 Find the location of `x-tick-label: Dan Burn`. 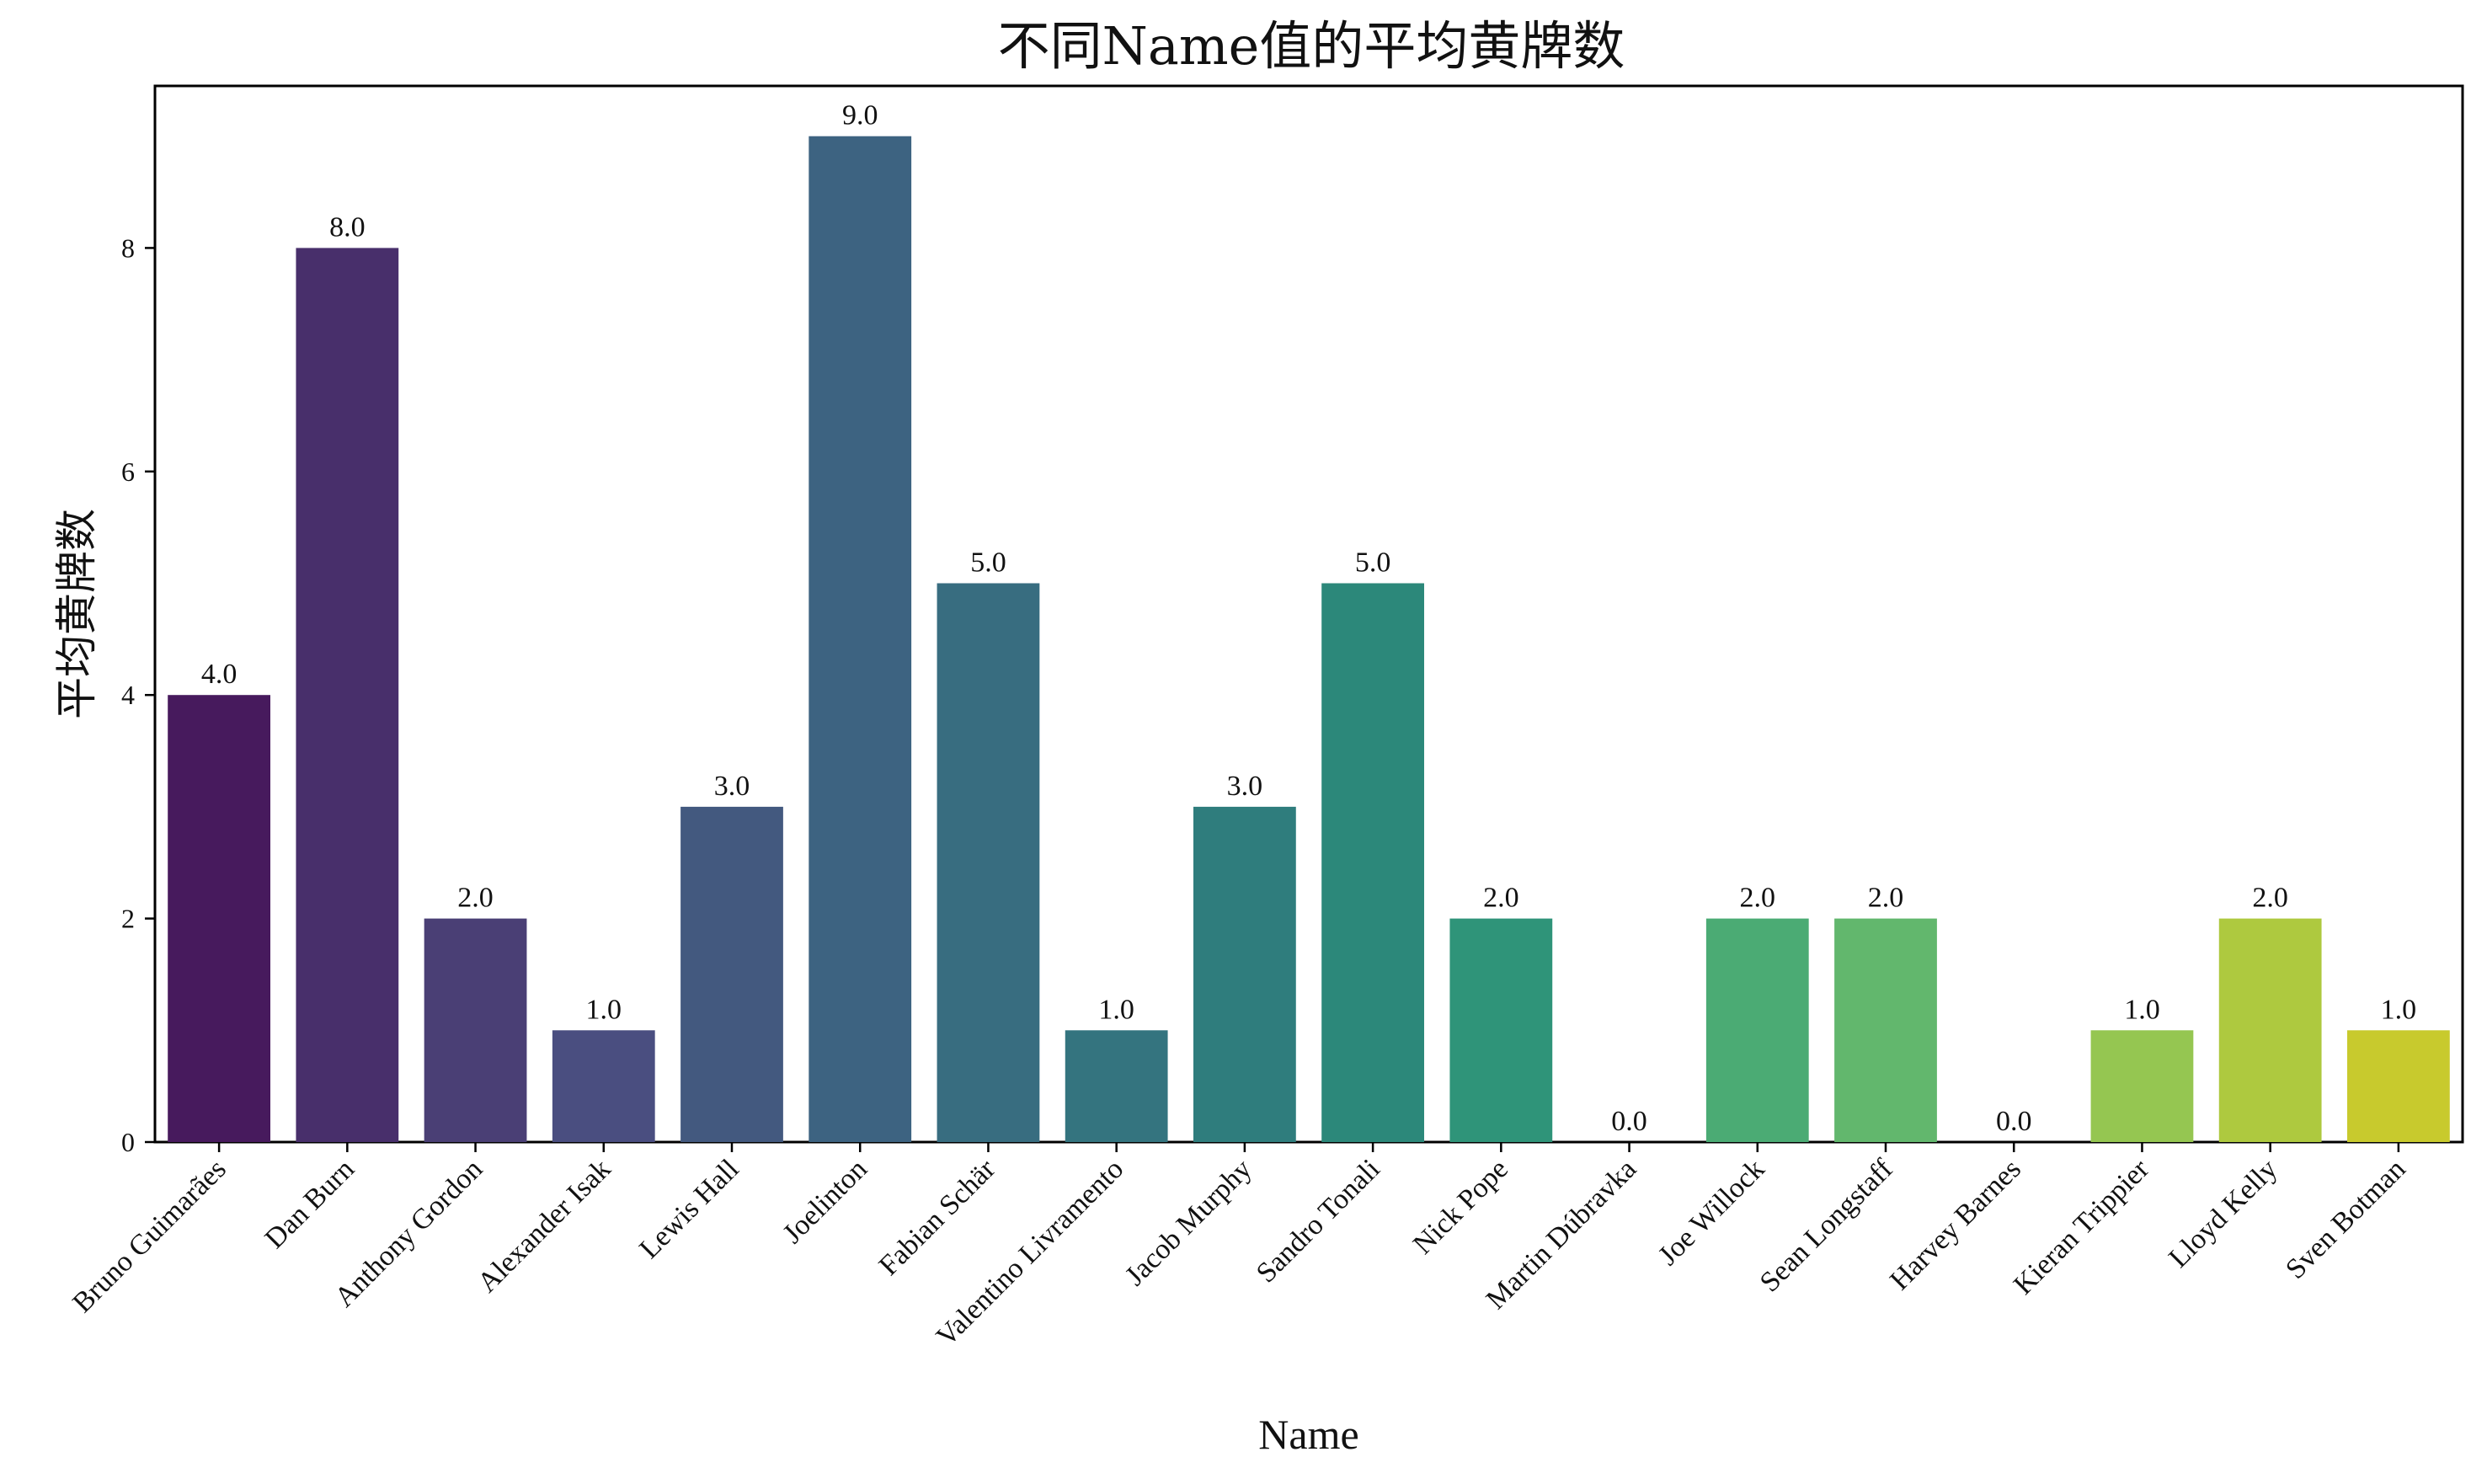

x-tick-label: Dan Burn is located at coordinates (309, 1203).